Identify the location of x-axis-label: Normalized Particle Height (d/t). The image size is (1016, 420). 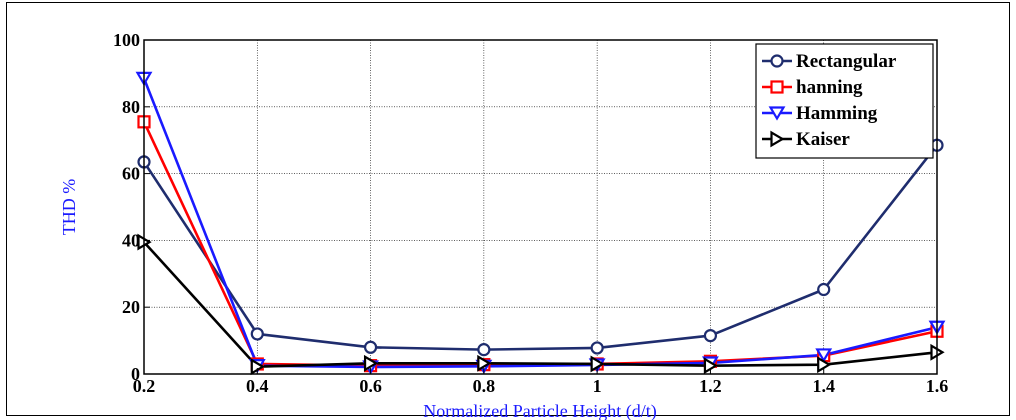
(539, 410).